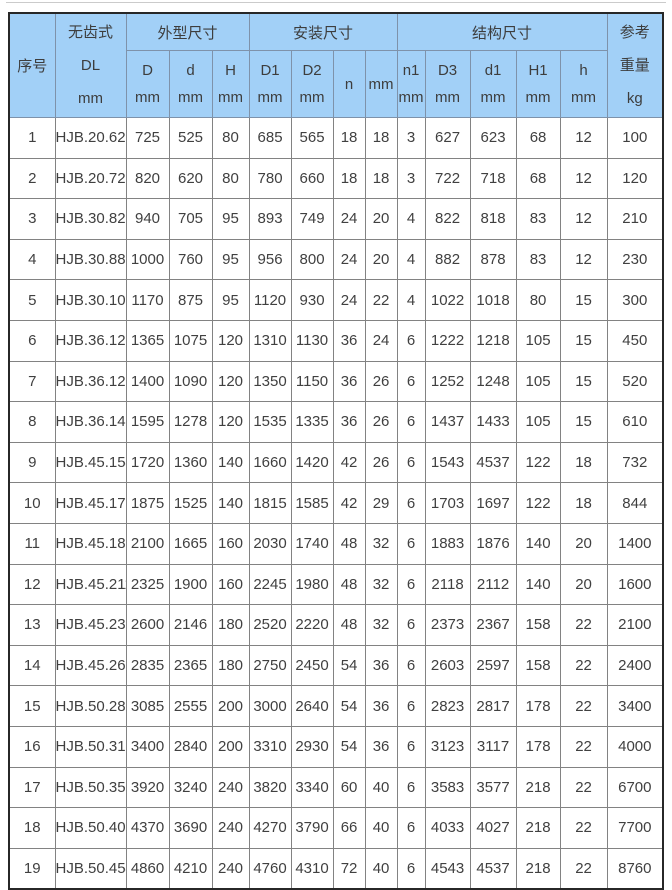  What do you see at coordinates (538, 138) in the screenshot?
I see `table-cell: 68` at bounding box center [538, 138].